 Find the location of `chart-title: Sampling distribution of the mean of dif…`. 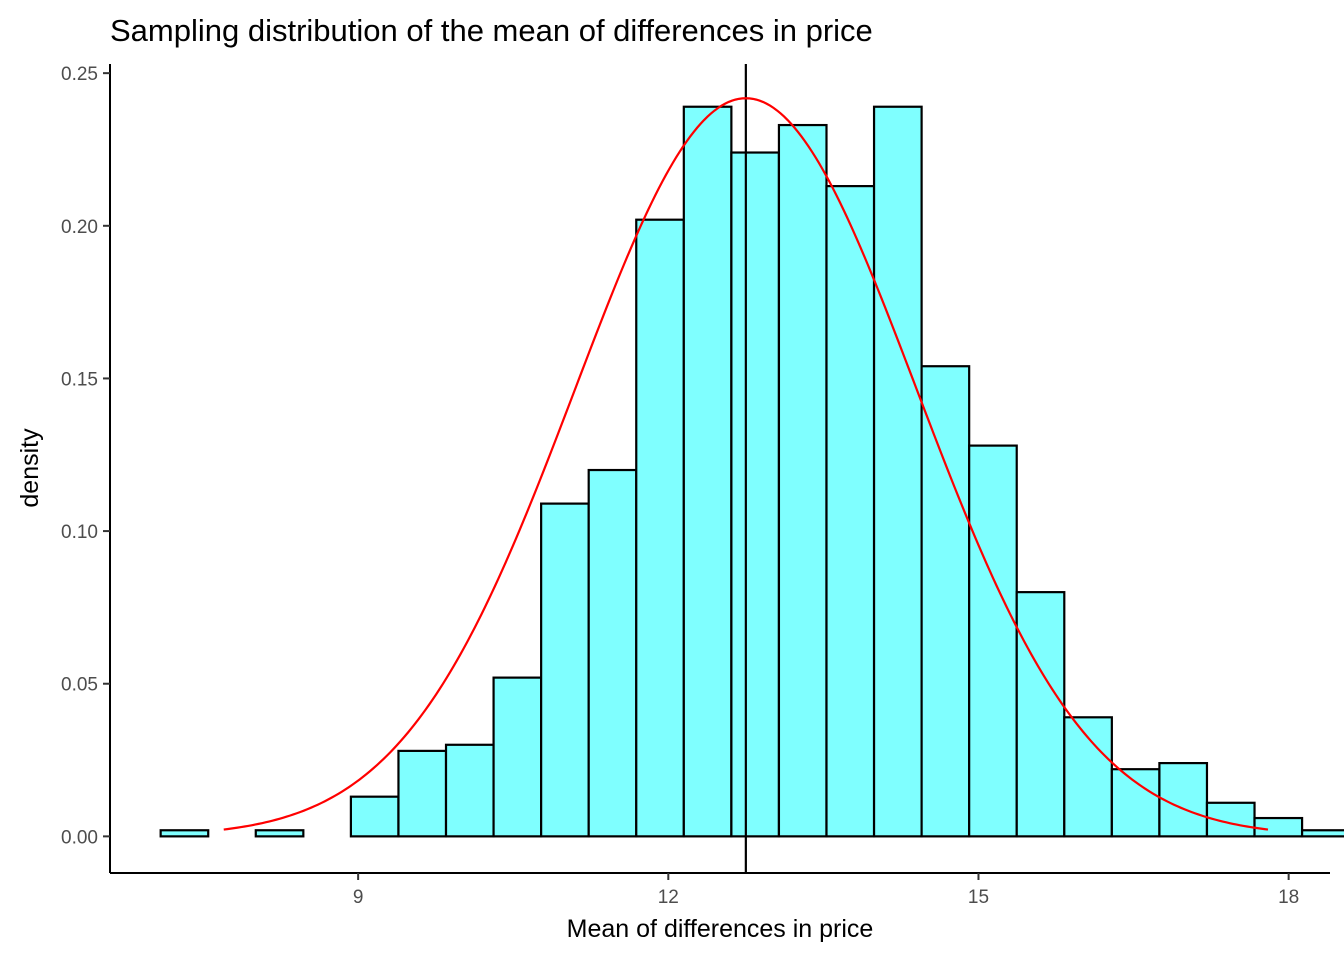

chart-title: Sampling distribution of the mean of dif… is located at coordinates (491, 30).